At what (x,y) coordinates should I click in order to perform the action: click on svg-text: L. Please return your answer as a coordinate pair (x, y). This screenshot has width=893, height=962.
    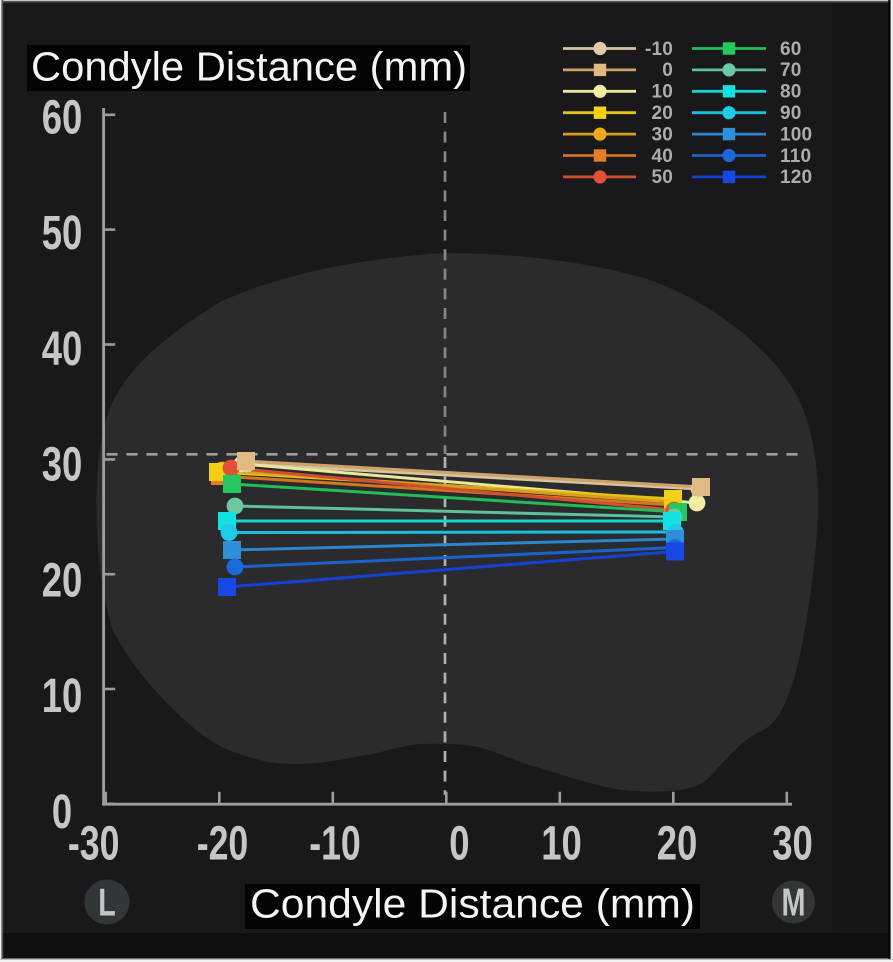
    Looking at the image, I should click on (107, 902).